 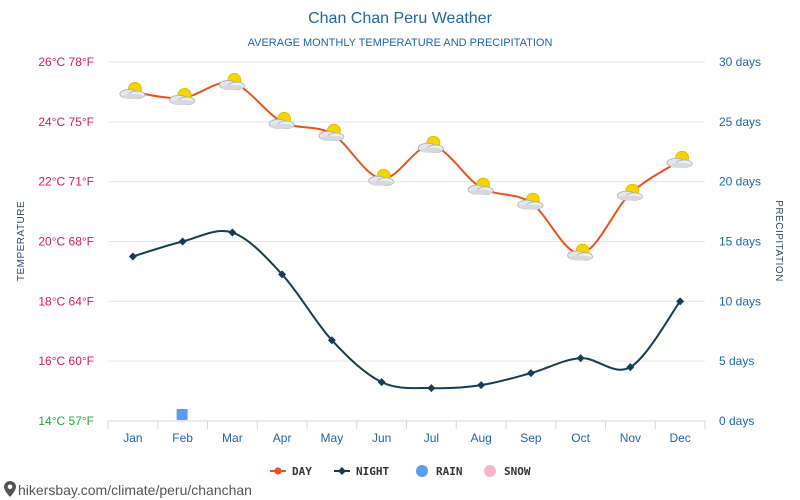 What do you see at coordinates (135, 490) in the screenshot?
I see `source-text: hikersbay.com/climate/peru/chanchan` at bounding box center [135, 490].